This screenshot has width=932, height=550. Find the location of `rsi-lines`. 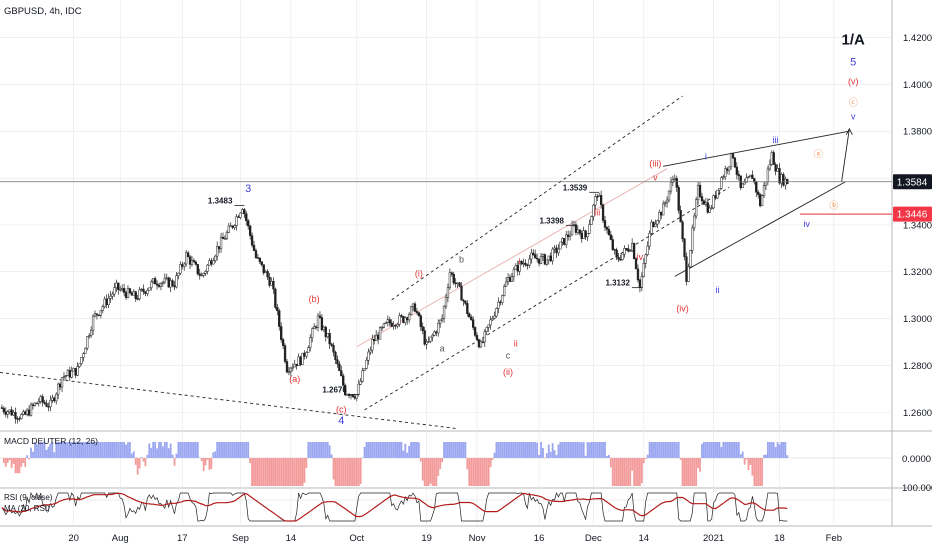

rsi-lines is located at coordinates (446, 506).